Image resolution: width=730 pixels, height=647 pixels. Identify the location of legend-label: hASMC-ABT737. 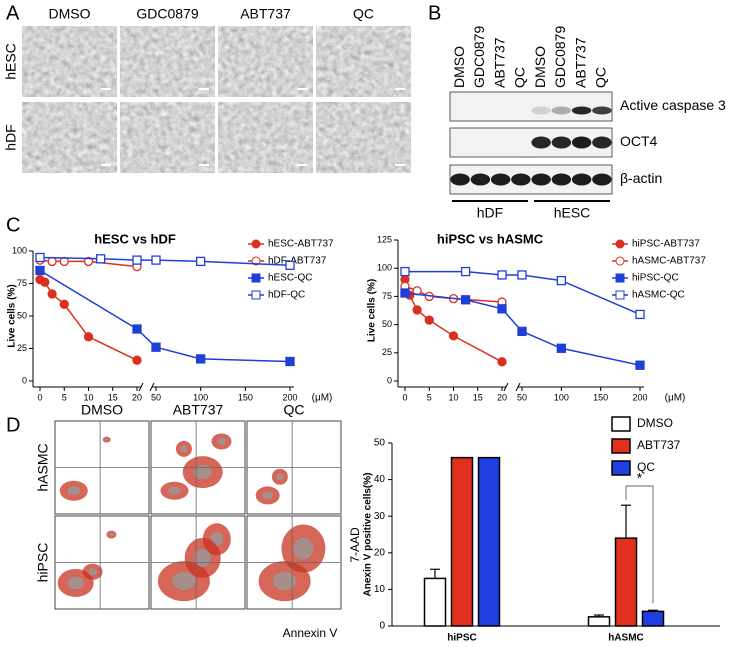
(669, 261).